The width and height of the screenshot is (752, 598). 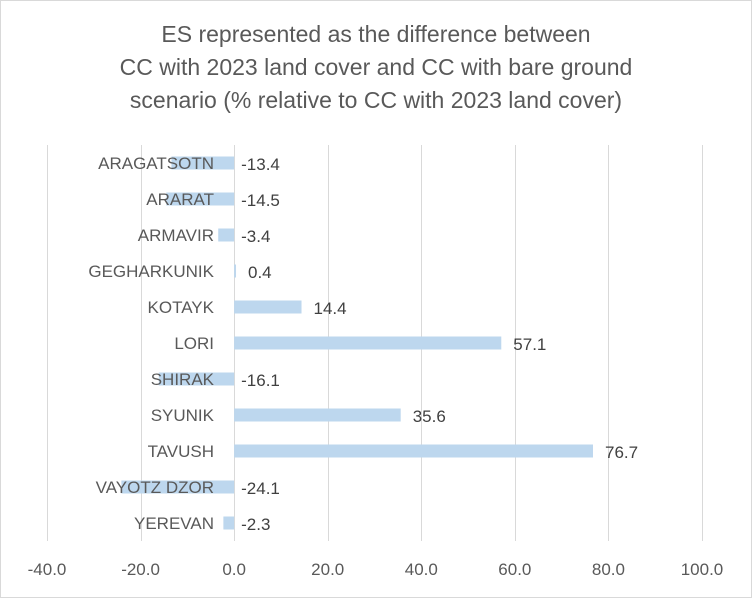 What do you see at coordinates (260, 380) in the screenshot?
I see `data-label: -16.1` at bounding box center [260, 380].